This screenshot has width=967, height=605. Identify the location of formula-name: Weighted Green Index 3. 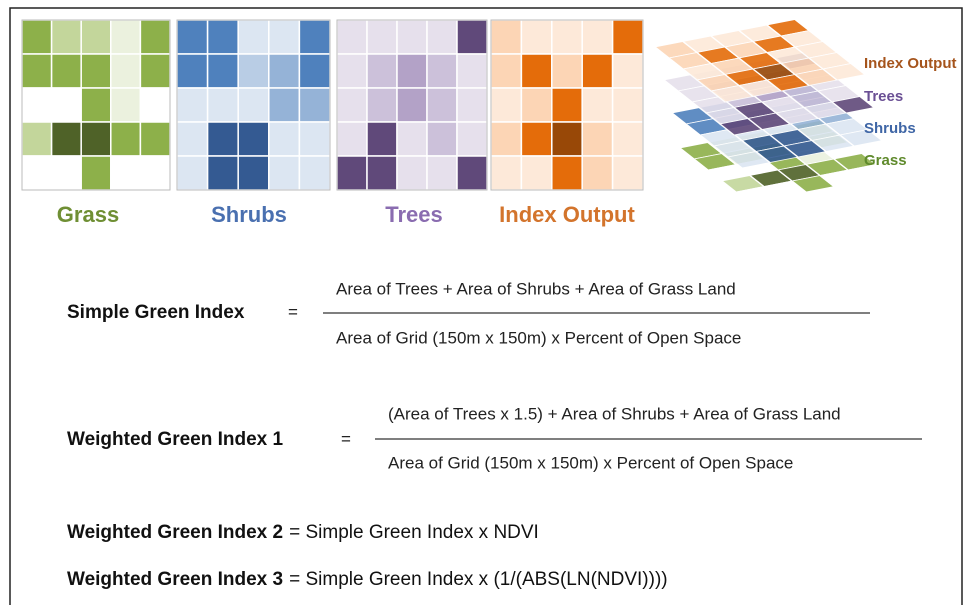
(175, 579).